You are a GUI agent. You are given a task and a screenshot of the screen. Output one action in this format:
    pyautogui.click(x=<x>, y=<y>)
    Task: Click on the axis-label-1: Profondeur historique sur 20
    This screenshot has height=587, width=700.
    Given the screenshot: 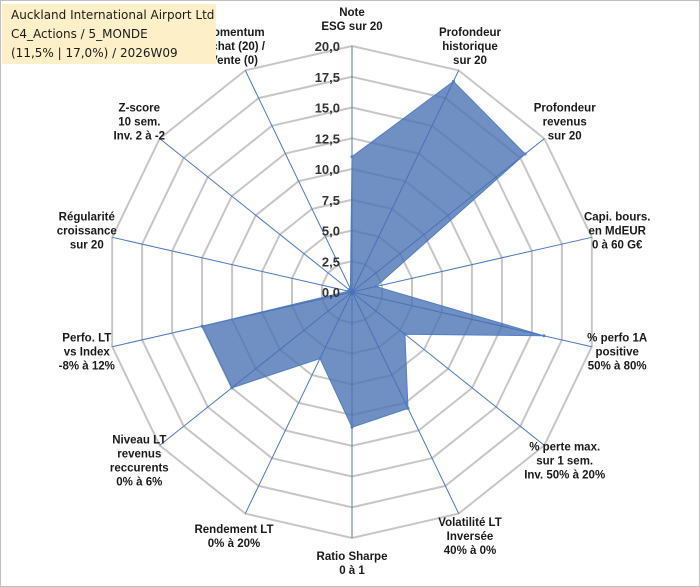 What is the action you would take?
    pyautogui.click(x=470, y=47)
    